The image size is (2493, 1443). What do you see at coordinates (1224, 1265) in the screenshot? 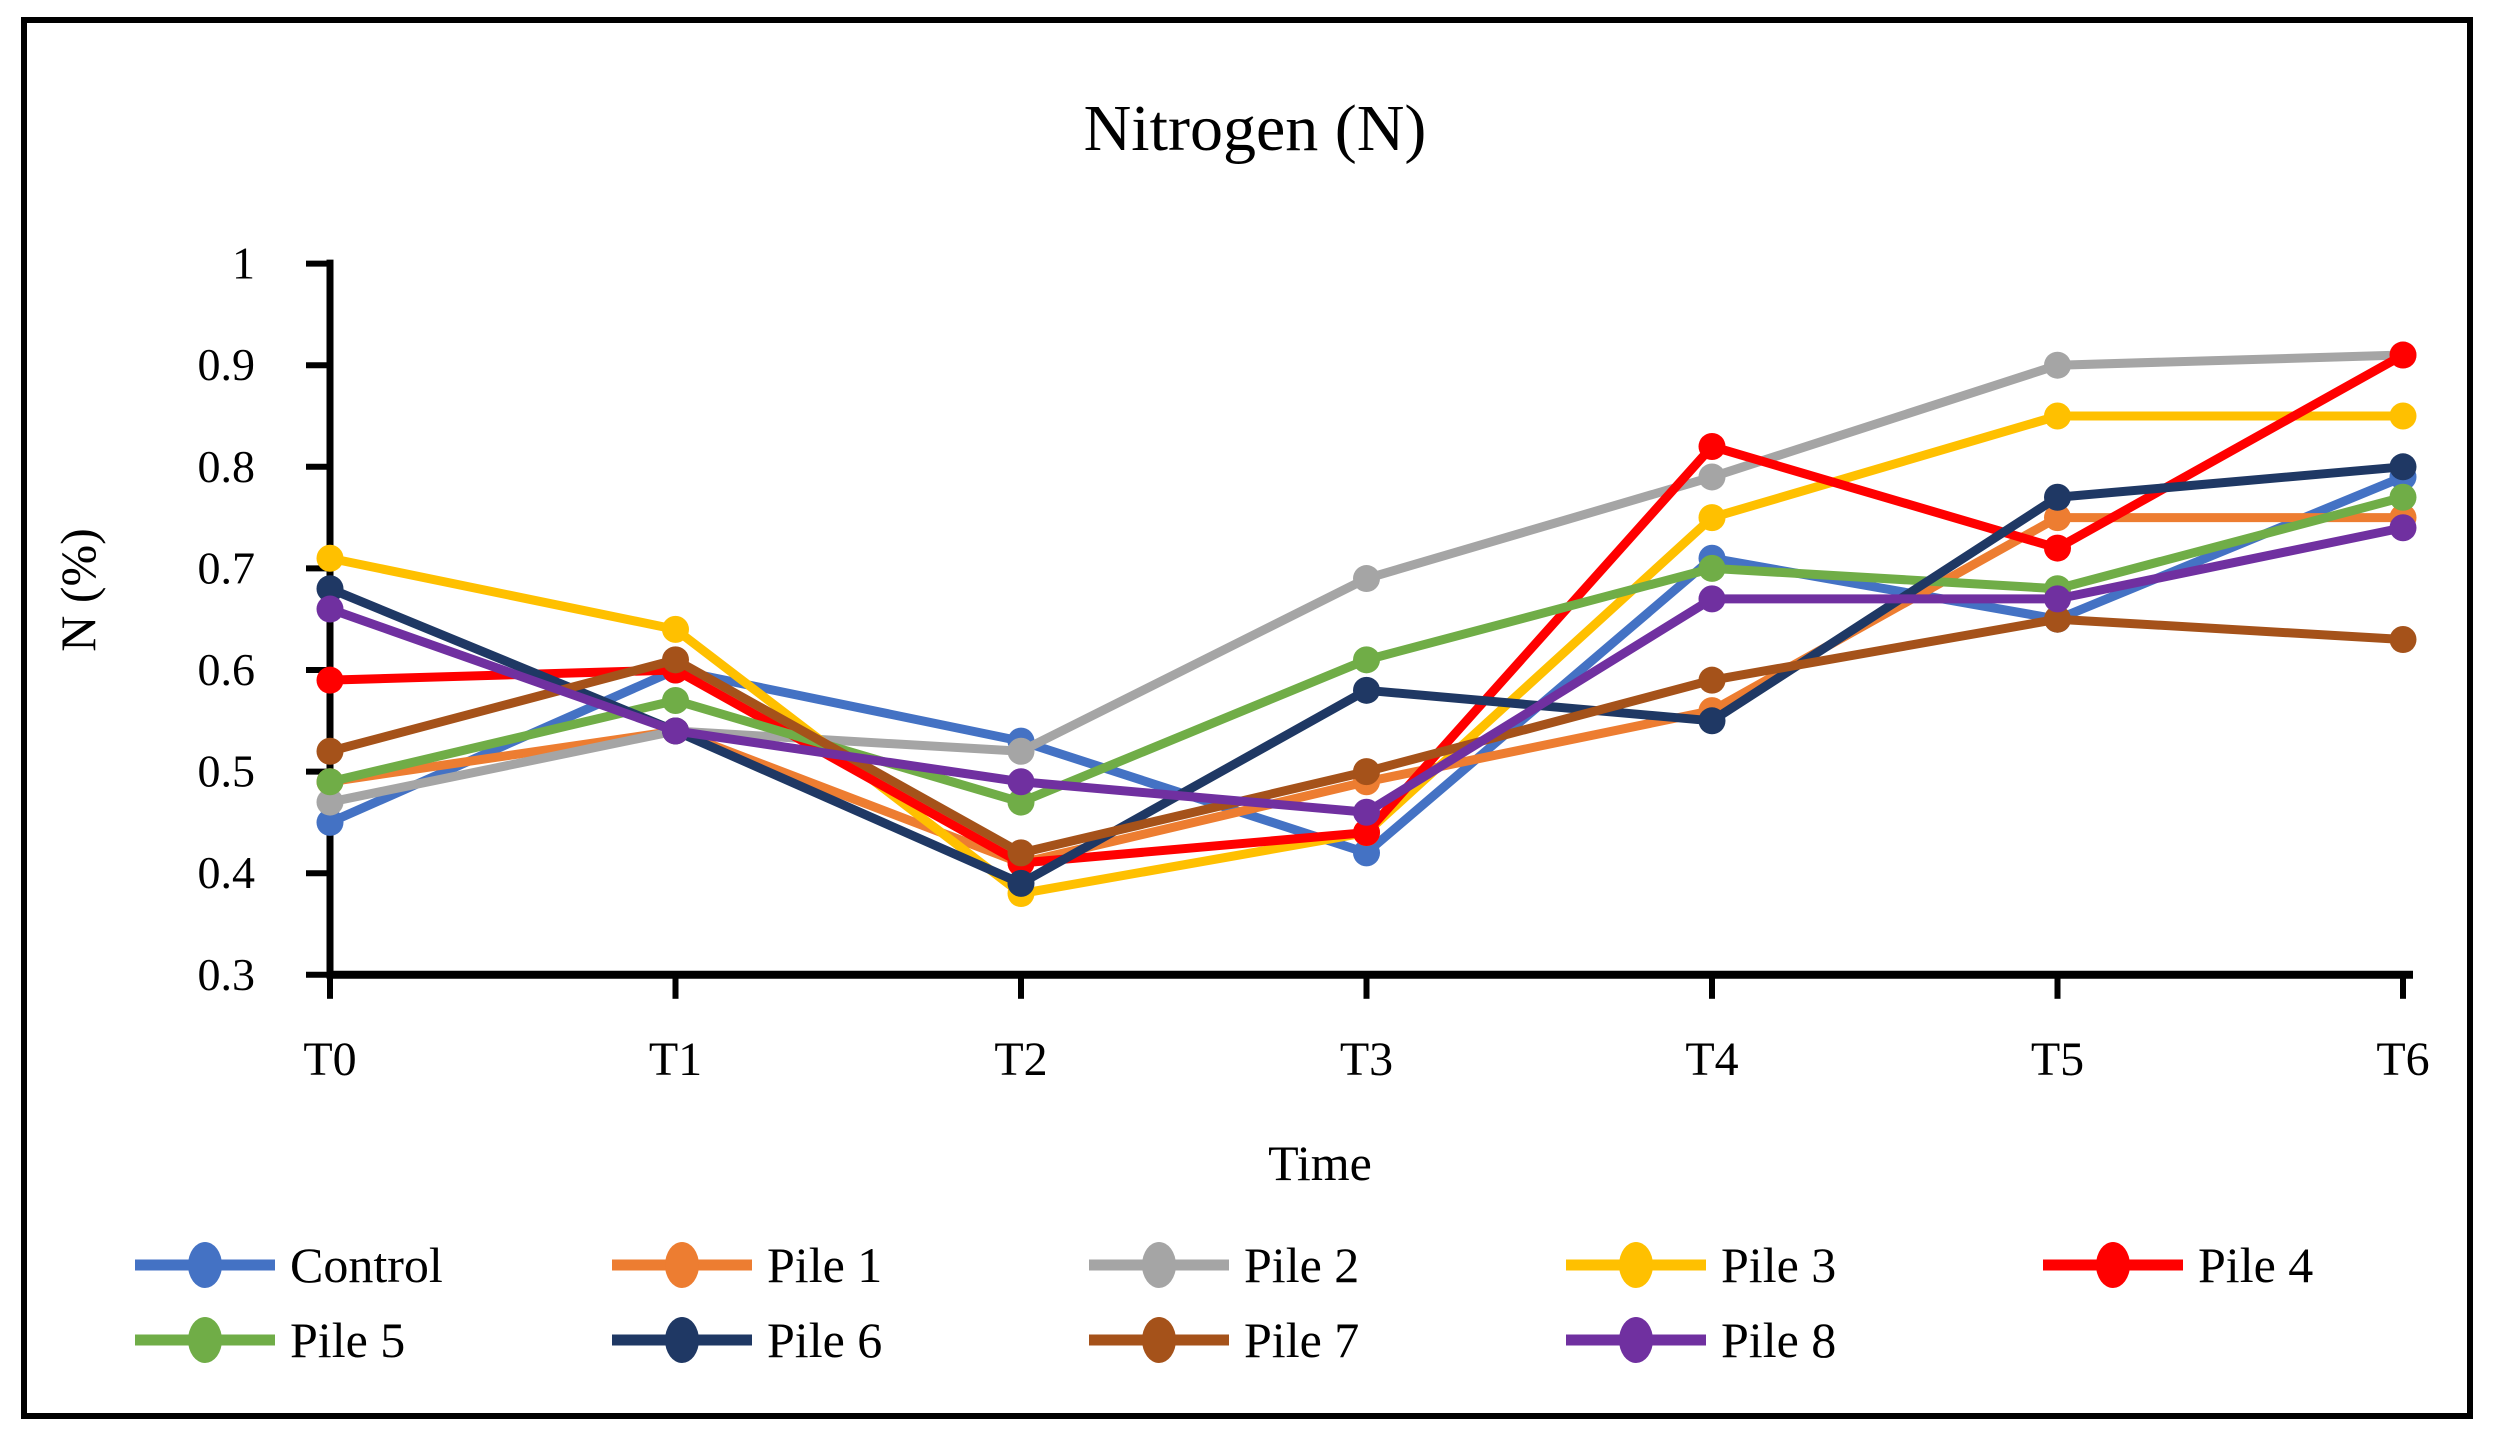
I see `legend-item-pile-2: Pile 2` at bounding box center [1224, 1265].